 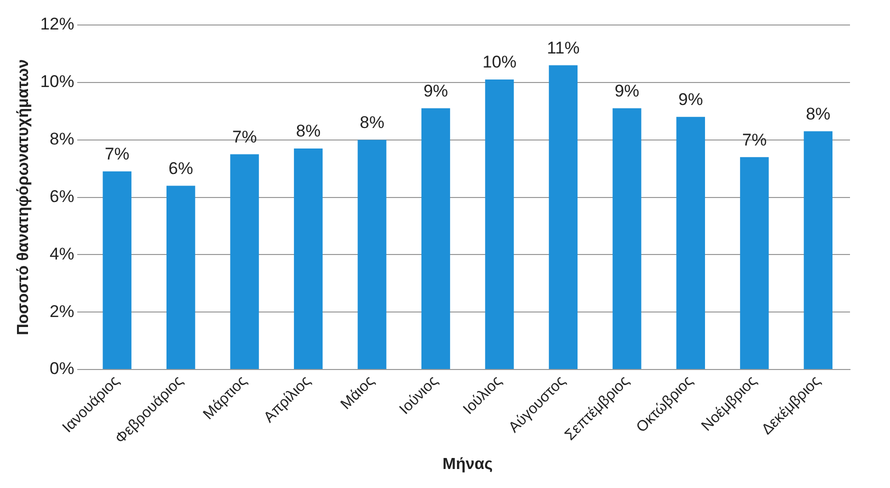 I want to click on y-axis-title: Ποσοστό θανατηφόρωνατυχήματων, so click(x=23, y=197).